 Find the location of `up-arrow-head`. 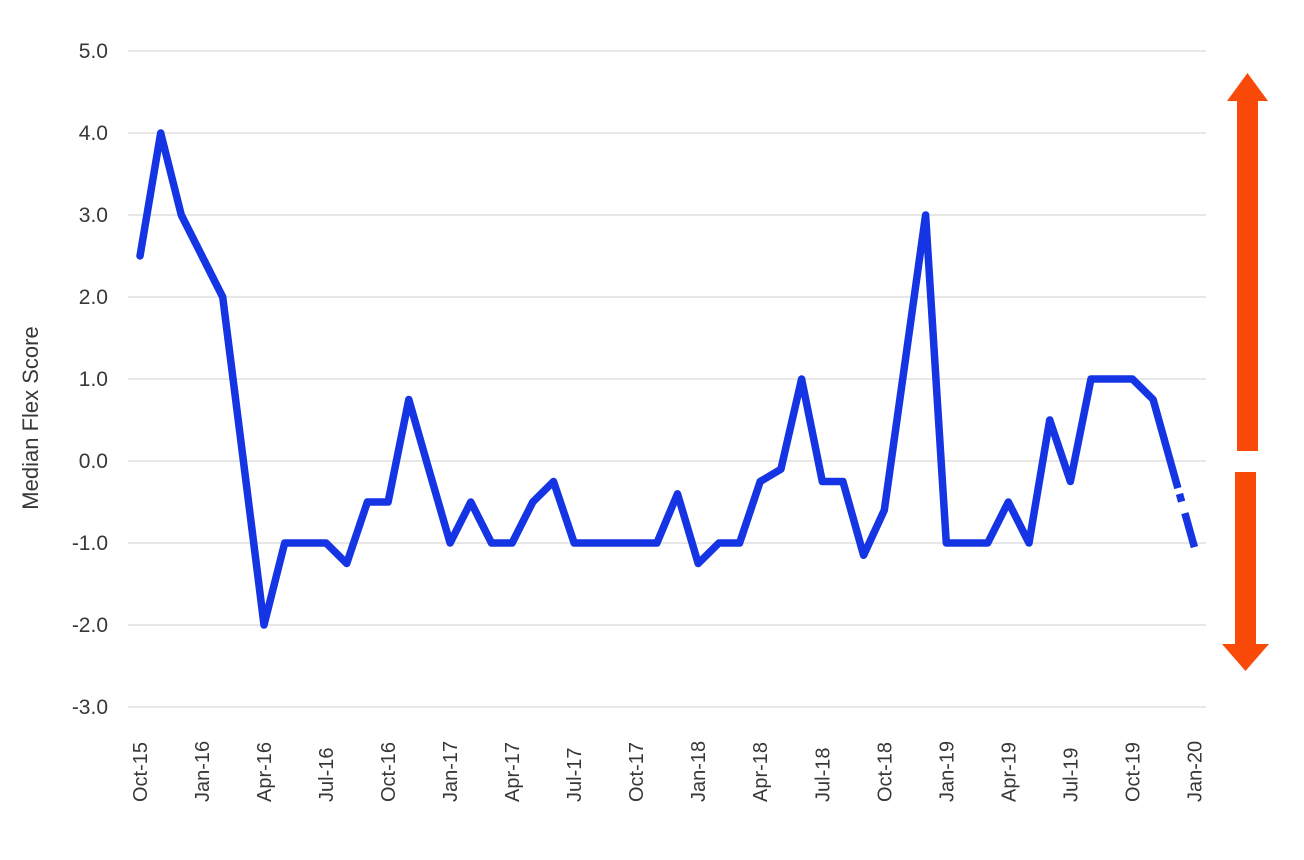

up-arrow-head is located at coordinates (1247, 87).